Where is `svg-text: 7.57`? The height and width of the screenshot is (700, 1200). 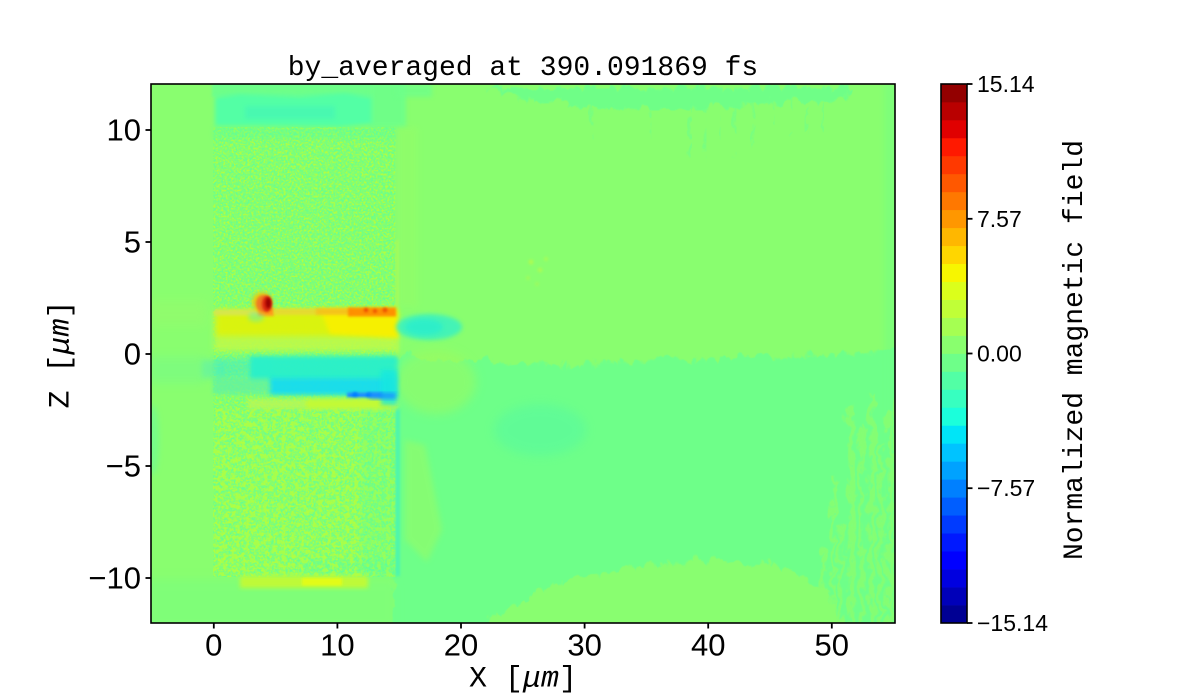 svg-text: 7.57 is located at coordinates (999, 219).